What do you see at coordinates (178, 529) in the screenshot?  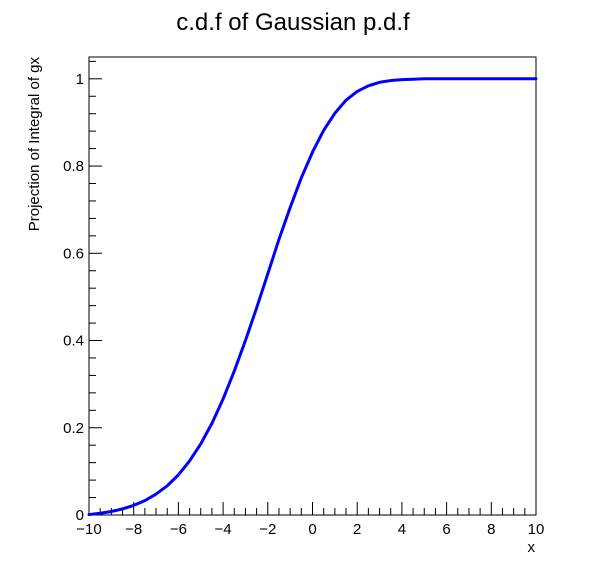 I see `x-tick-label: −6` at bounding box center [178, 529].